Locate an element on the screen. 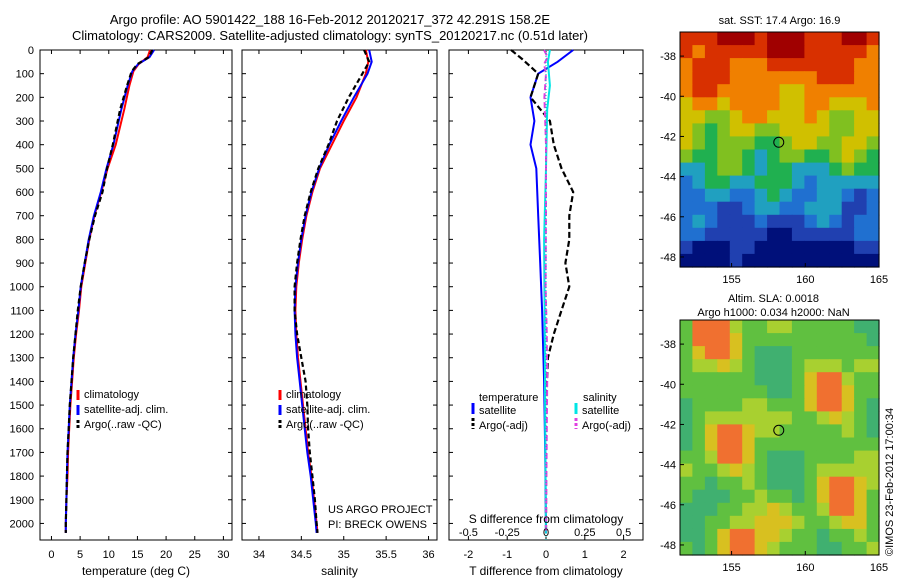 The height and width of the screenshot is (580, 900). legend-label: Argo(-adj) is located at coordinates (606, 426).